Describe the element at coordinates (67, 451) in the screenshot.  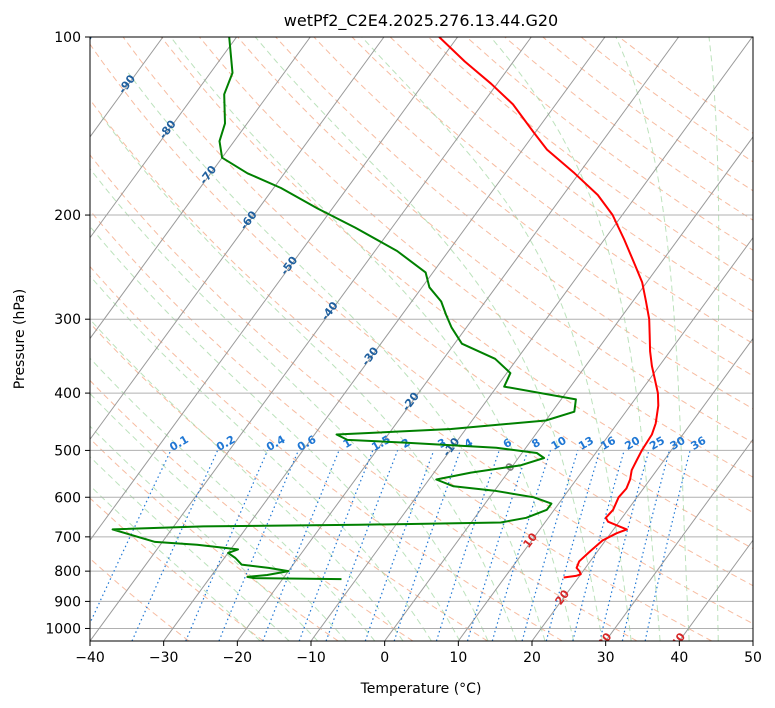
I see `y-tick-label: 500` at that location.